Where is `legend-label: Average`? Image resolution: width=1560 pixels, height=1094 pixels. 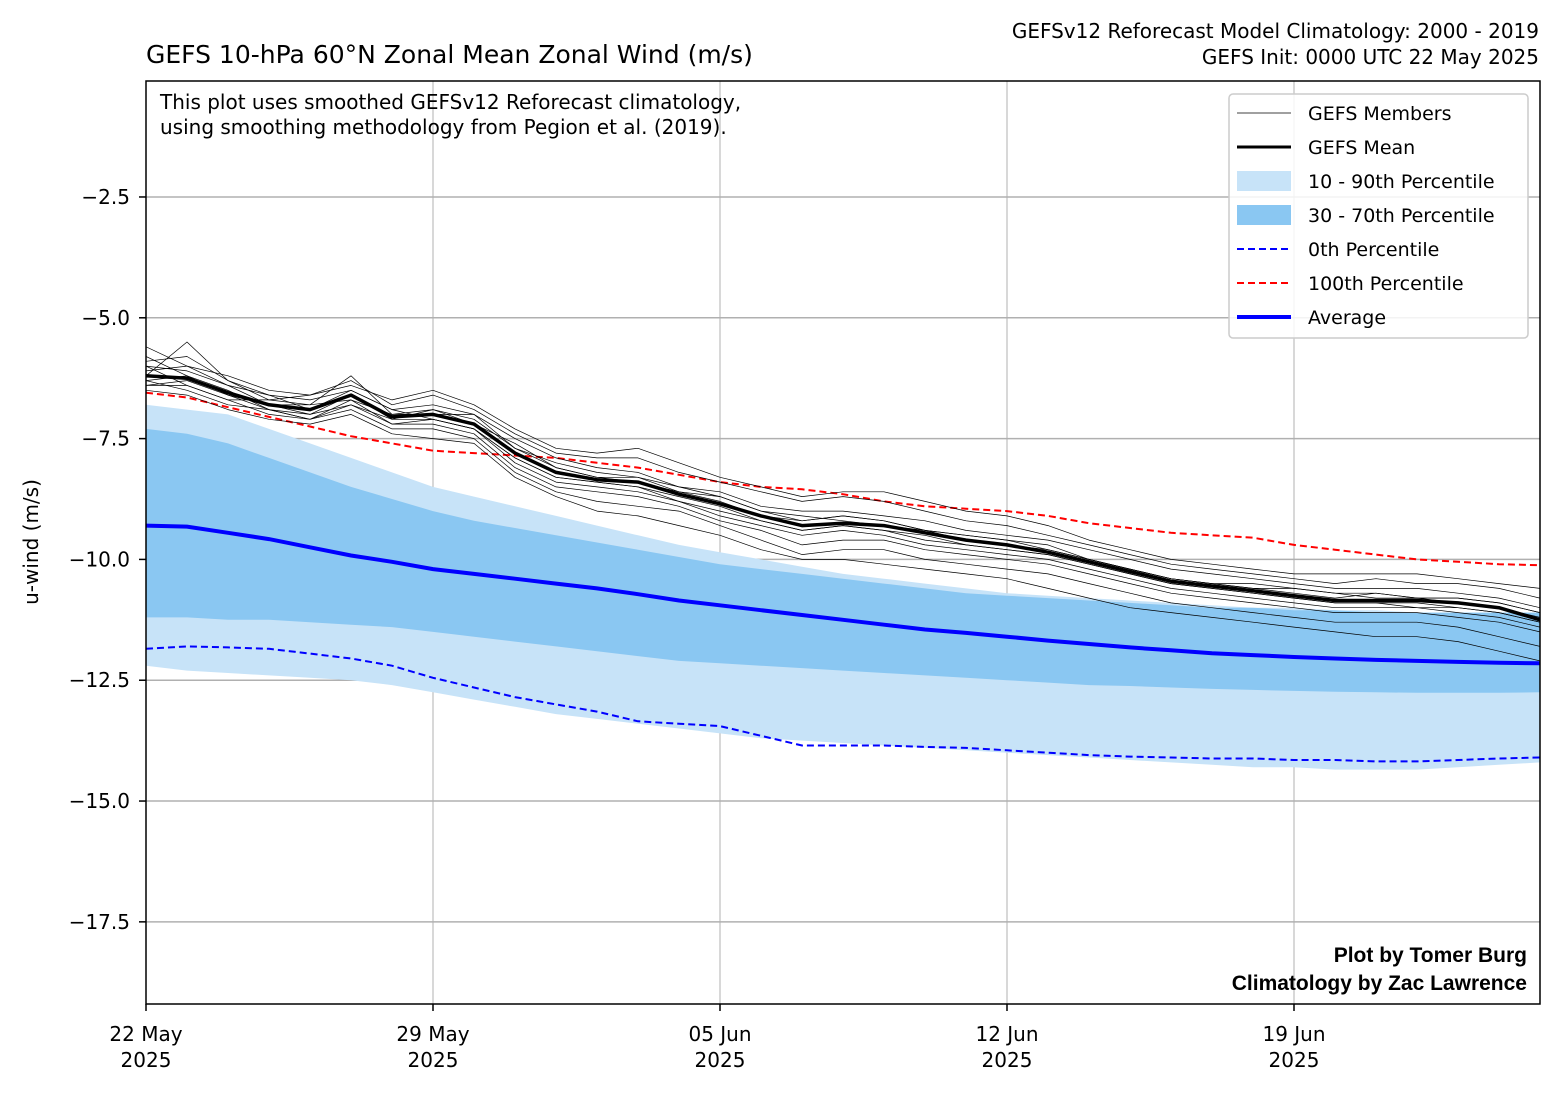 legend-label: Average is located at coordinates (1347, 318).